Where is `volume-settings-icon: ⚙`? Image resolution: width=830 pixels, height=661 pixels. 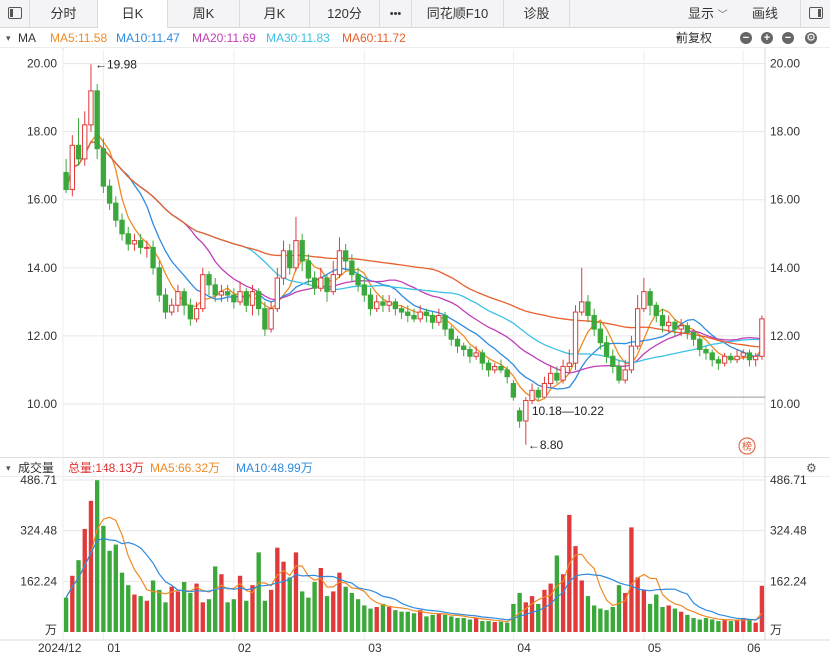 volume-settings-icon: ⚙ is located at coordinates (811, 468).